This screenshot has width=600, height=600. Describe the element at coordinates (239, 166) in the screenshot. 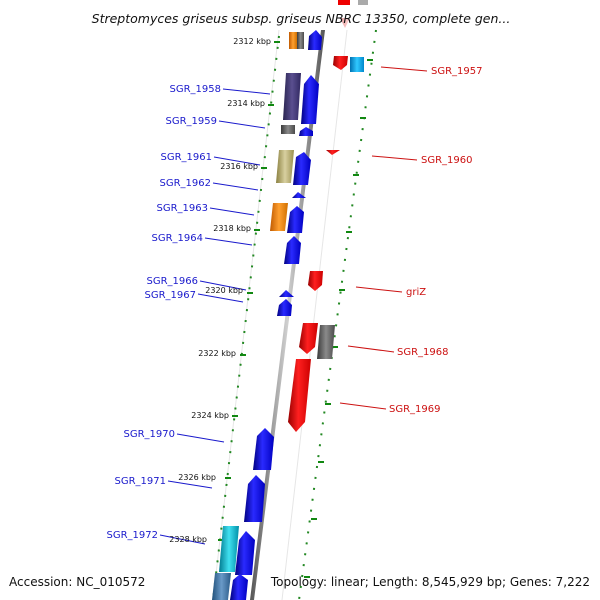

I see `kbp-label-2316: 2316 kbp` at that location.